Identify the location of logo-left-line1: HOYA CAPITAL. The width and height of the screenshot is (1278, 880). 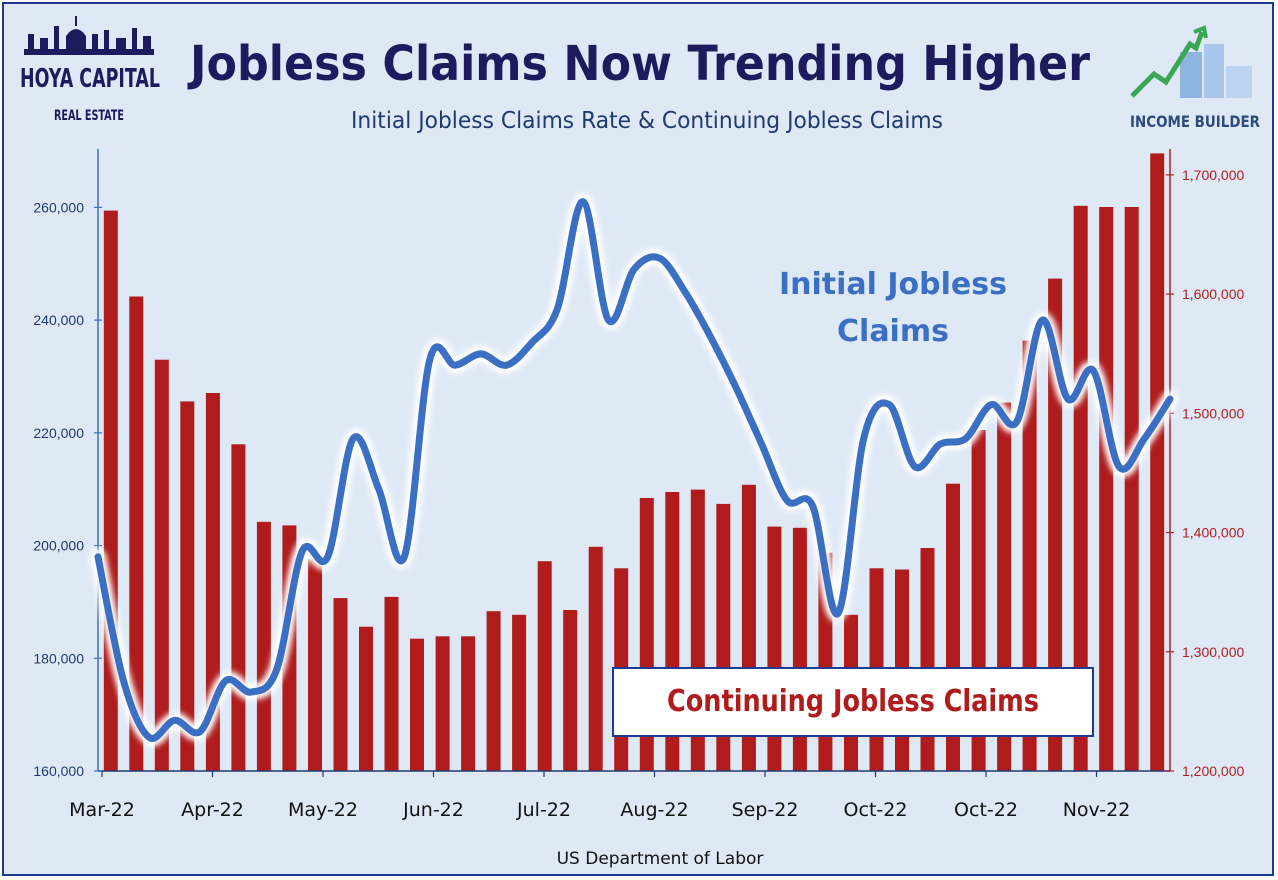
(90, 79).